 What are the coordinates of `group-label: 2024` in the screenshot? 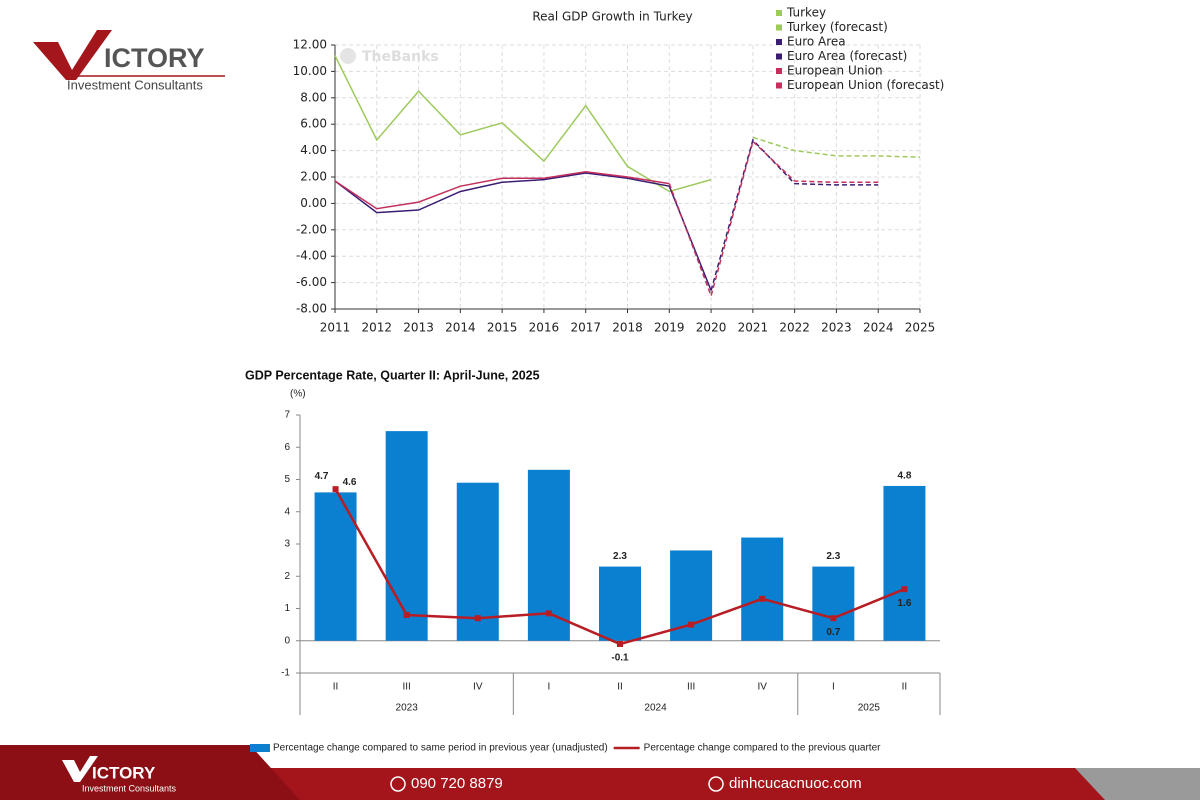 It's located at (655, 708).